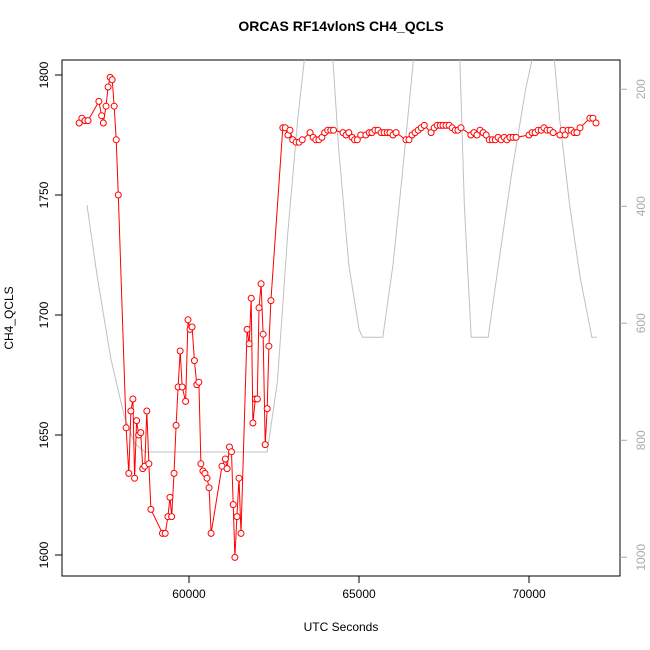 Image resolution: width=650 pixels, height=650 pixels. Describe the element at coordinates (341, 627) in the screenshot. I see `x-axis-label: UTC Seconds` at that location.